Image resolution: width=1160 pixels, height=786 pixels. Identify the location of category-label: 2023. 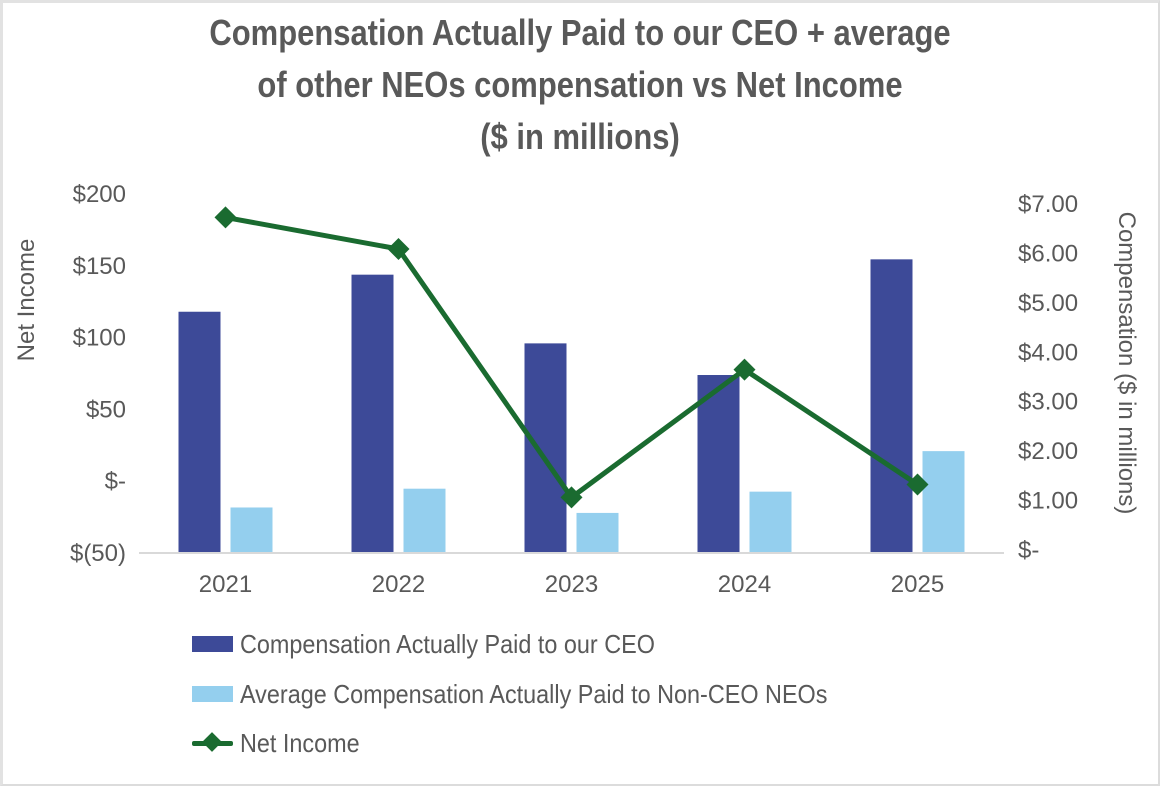
(571, 584).